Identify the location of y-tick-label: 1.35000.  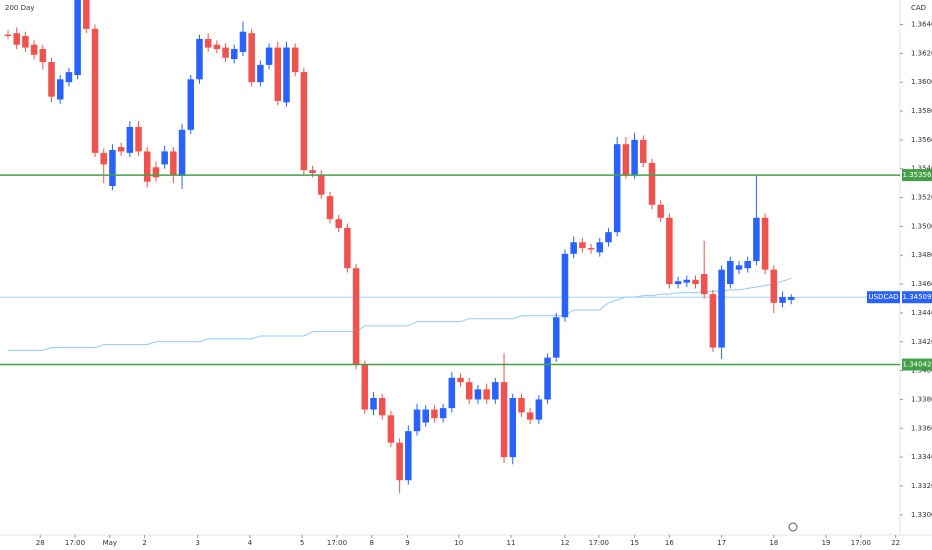
(921, 226).